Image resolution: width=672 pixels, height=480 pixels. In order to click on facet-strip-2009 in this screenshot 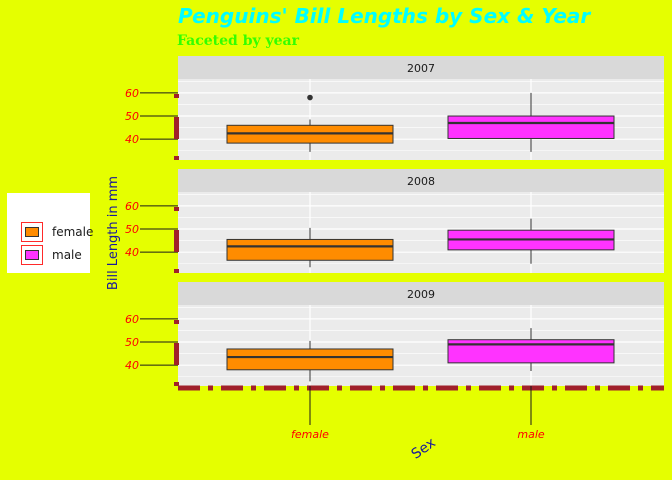, I will do `click(421, 293)`.